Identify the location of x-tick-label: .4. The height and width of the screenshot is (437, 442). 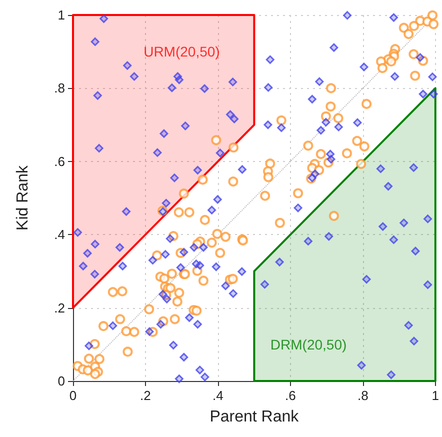
(218, 395).